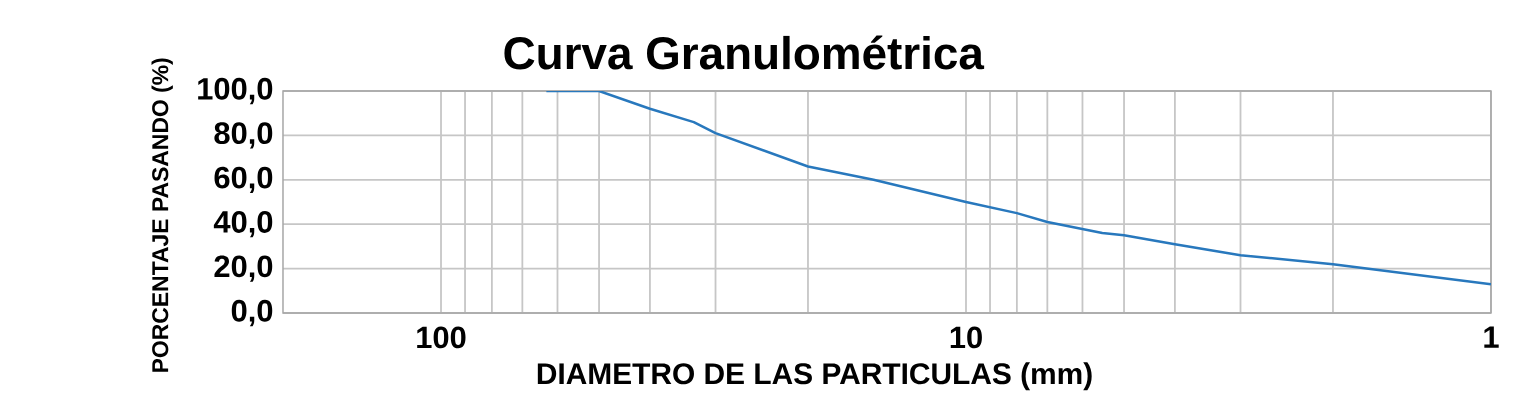 The height and width of the screenshot is (414, 1513). I want to click on y-tick-label: 0,0, so click(252, 313).